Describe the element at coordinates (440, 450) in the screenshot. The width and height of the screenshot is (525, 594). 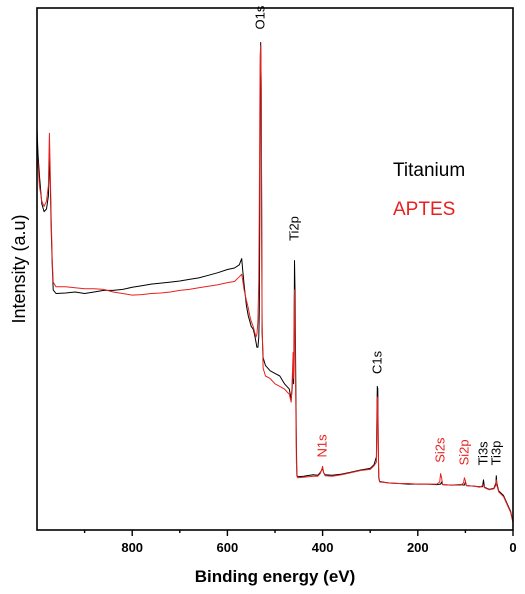
I see `peak-label-si2s: Si2s` at that location.